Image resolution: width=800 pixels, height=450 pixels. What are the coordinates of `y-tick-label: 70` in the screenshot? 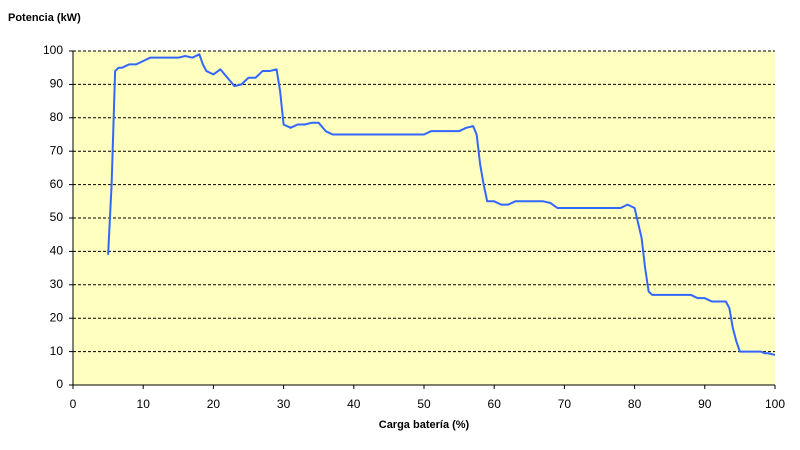 It's located at (57, 150).